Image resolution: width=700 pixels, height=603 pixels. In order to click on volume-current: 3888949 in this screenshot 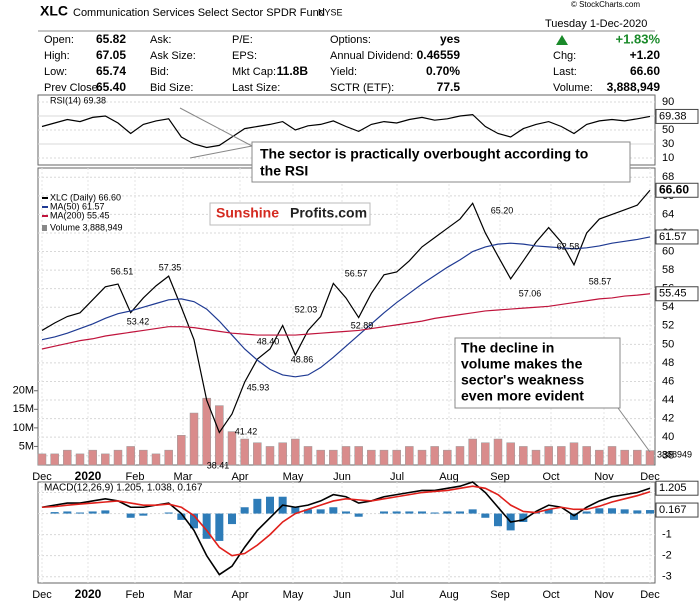, I will do `click(674, 454)`.